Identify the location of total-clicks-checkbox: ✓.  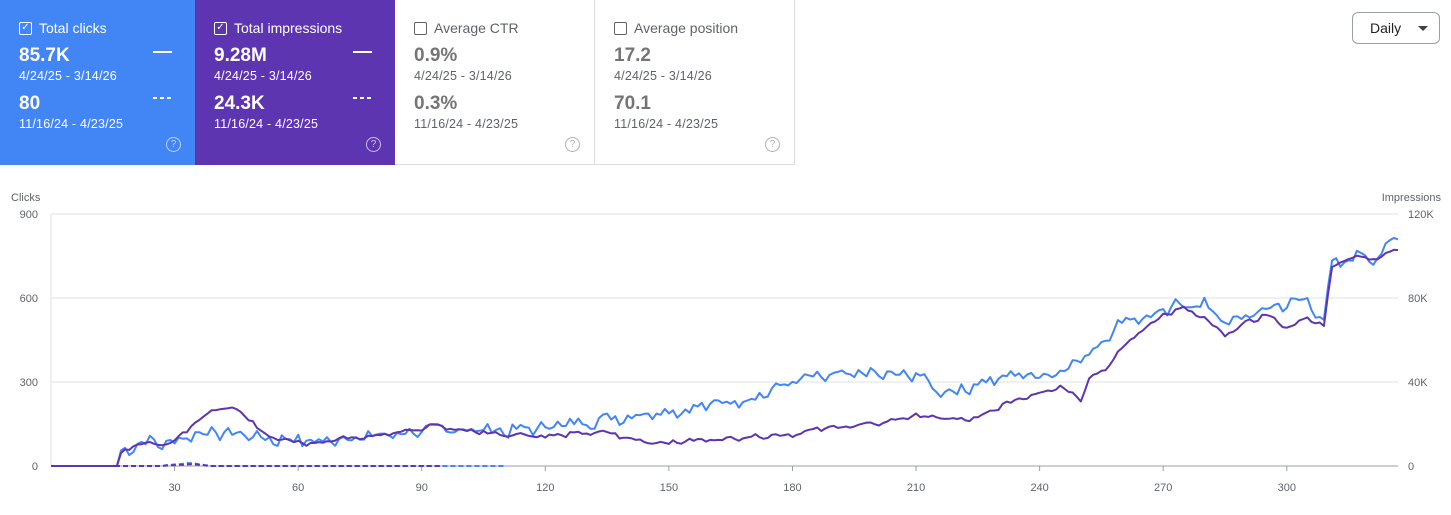
(25, 28).